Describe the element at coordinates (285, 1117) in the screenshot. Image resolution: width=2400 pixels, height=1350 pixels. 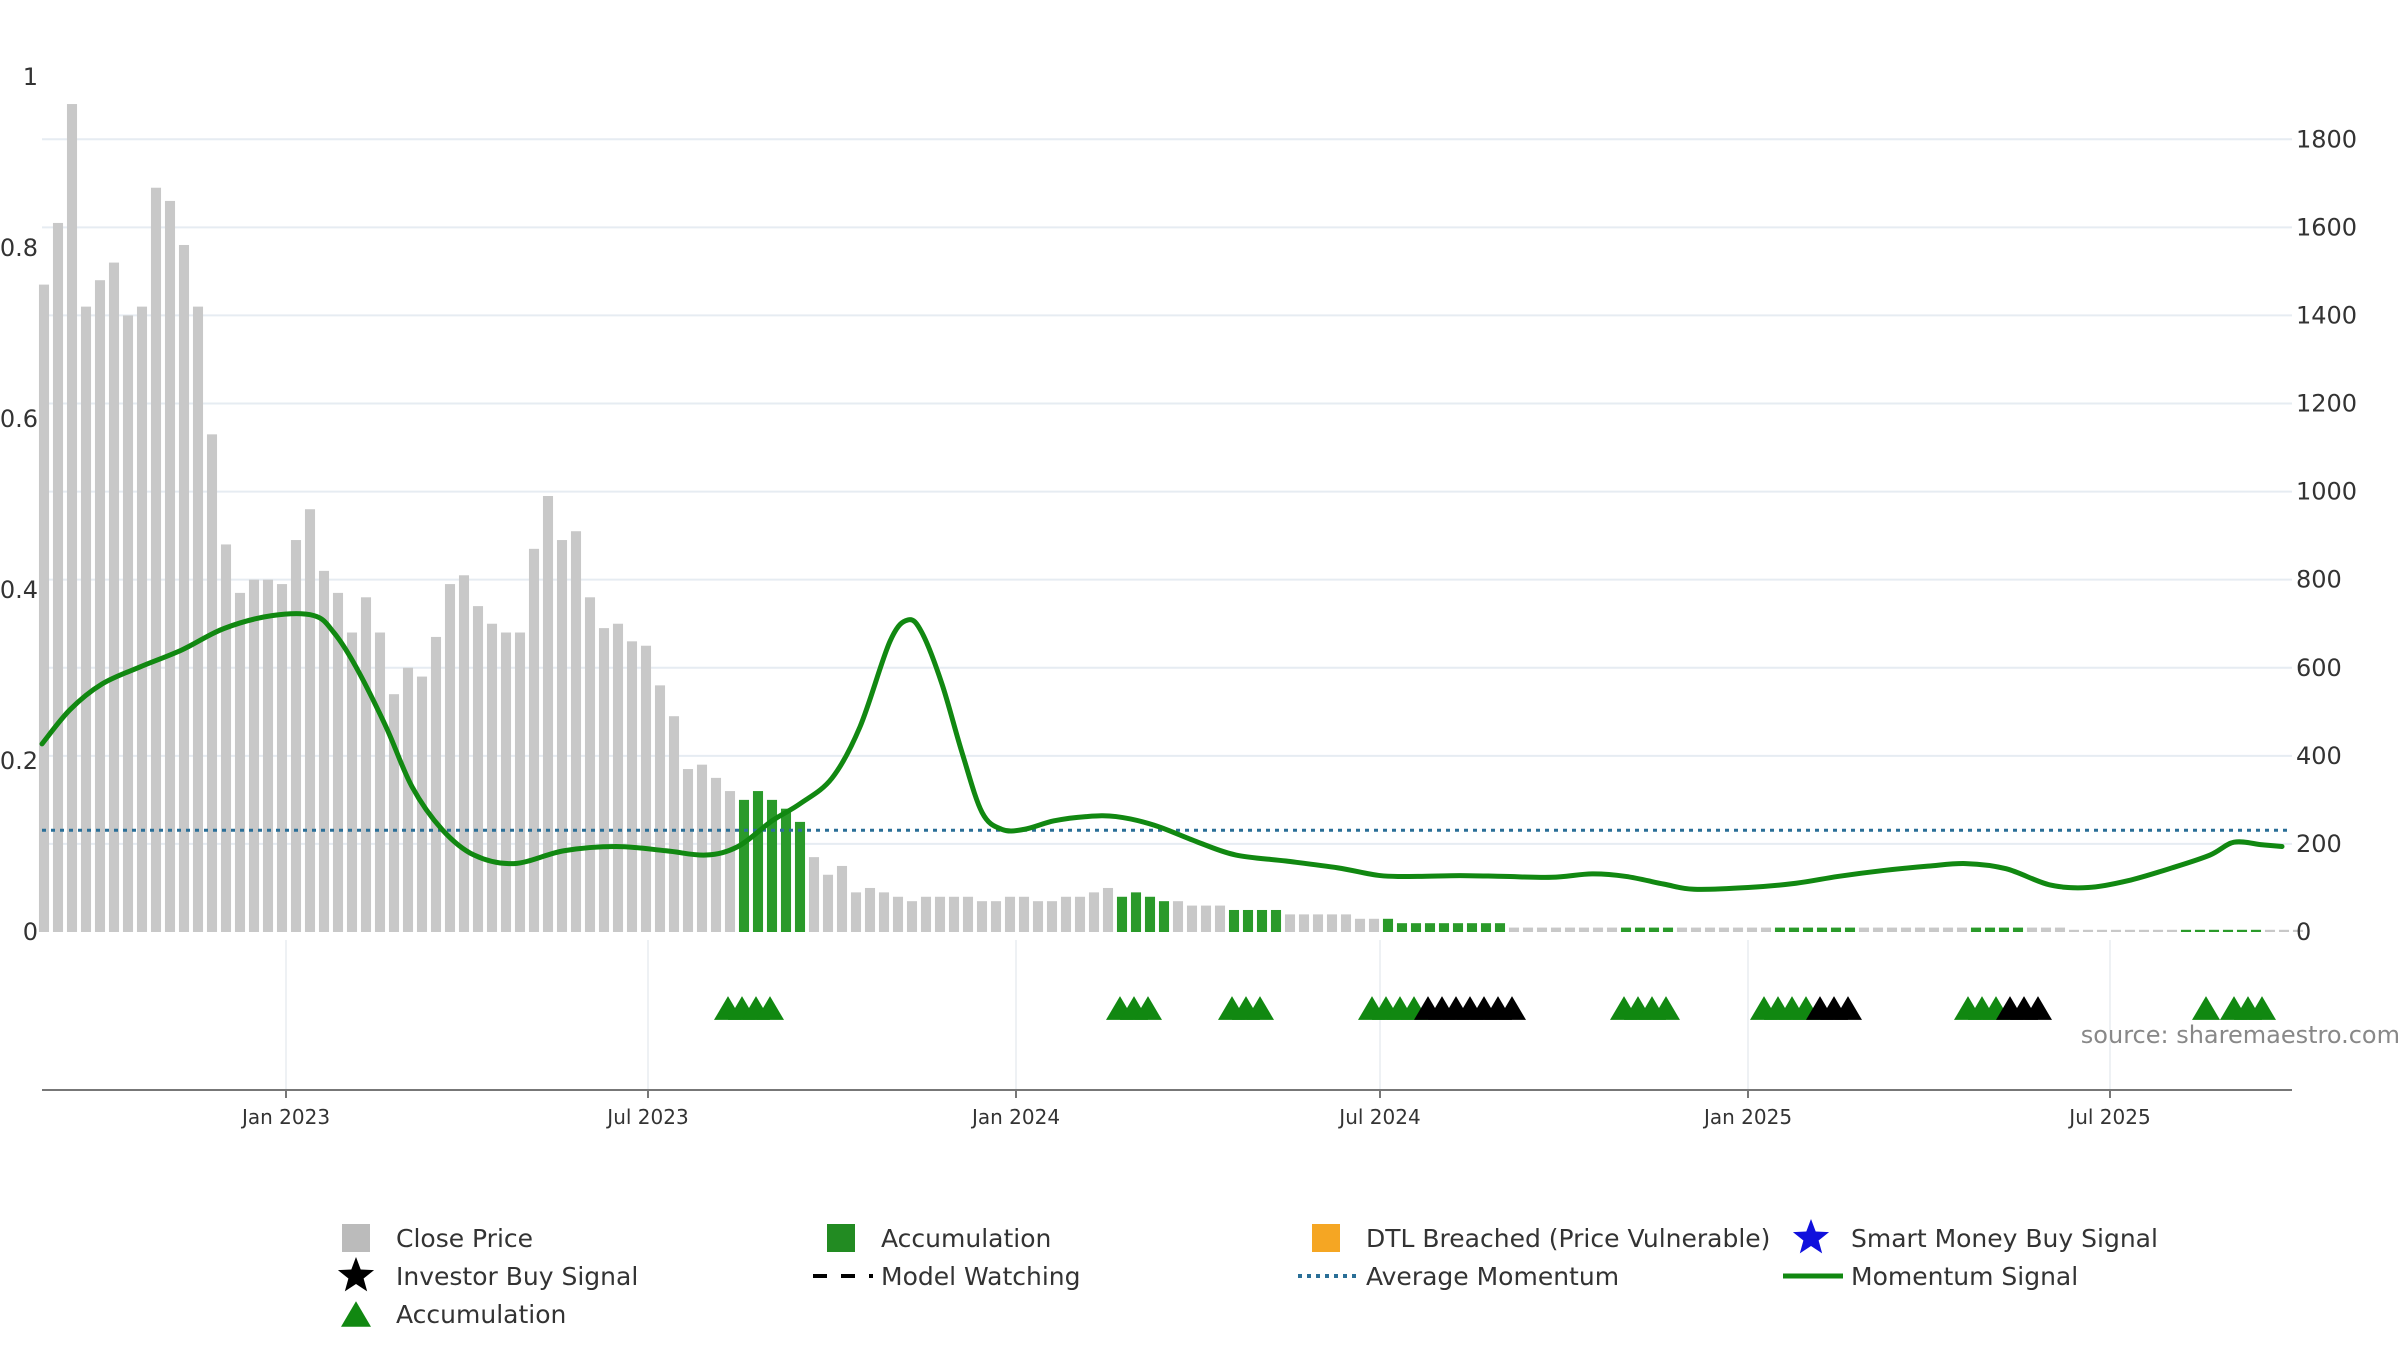
I see `x-tick-label: Jan 2023` at that location.